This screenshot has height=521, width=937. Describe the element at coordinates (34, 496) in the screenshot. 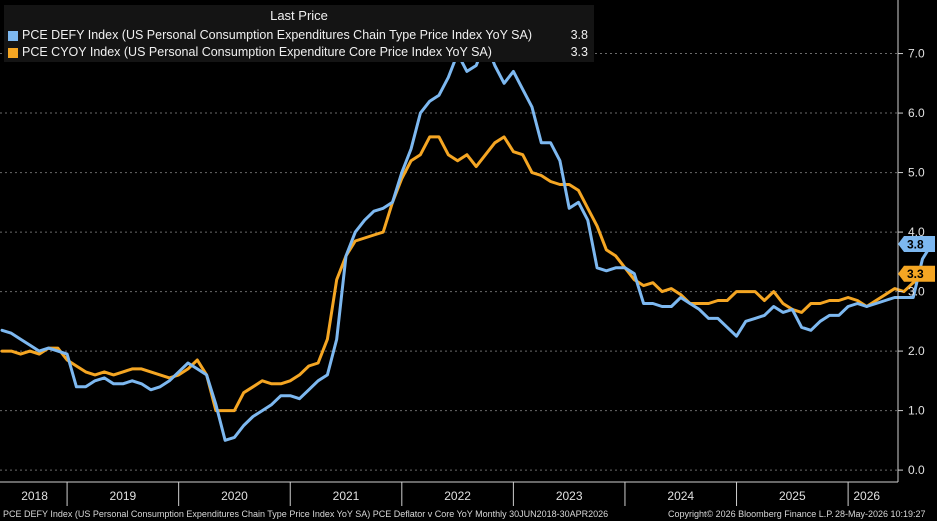

I see `x-tick-label: 2018` at that location.